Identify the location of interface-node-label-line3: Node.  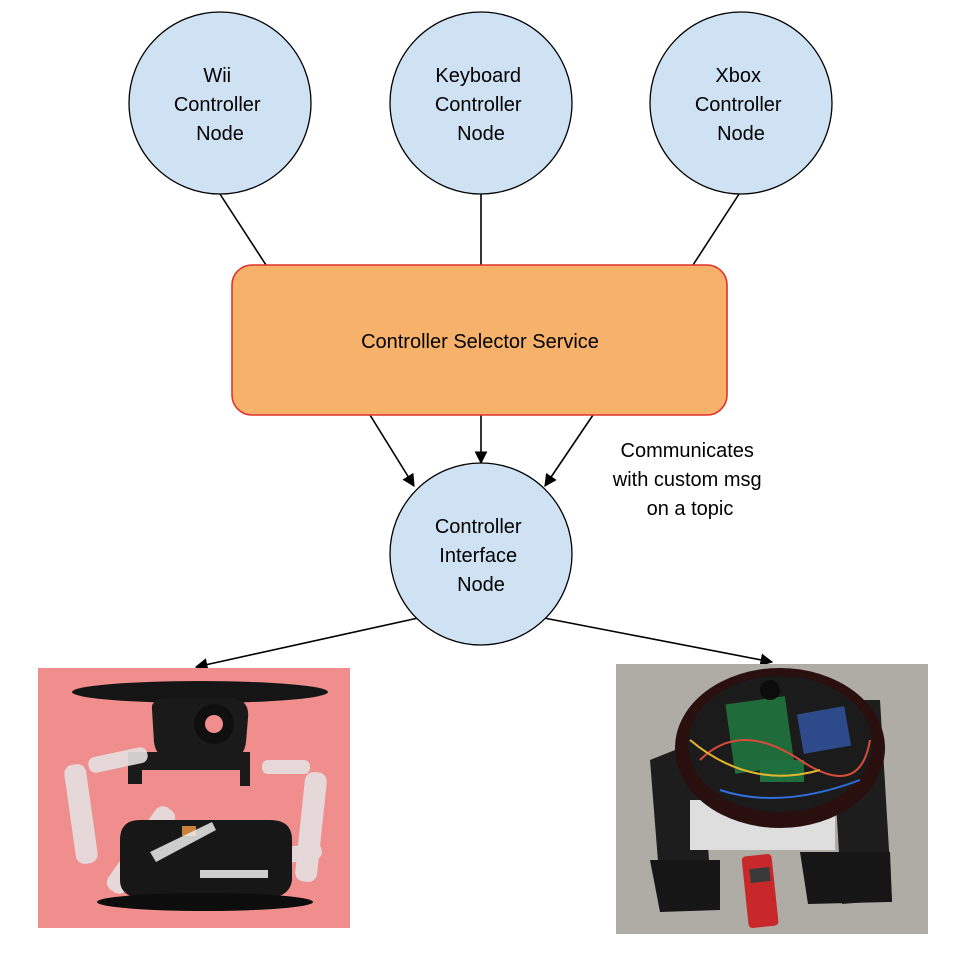
(481, 585).